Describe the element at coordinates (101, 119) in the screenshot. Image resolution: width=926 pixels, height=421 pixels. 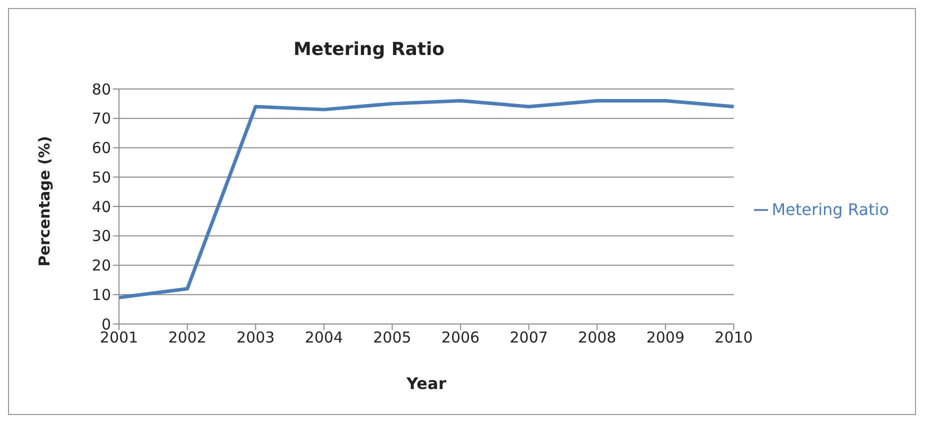
I see `y-tick-label: 70` at that location.